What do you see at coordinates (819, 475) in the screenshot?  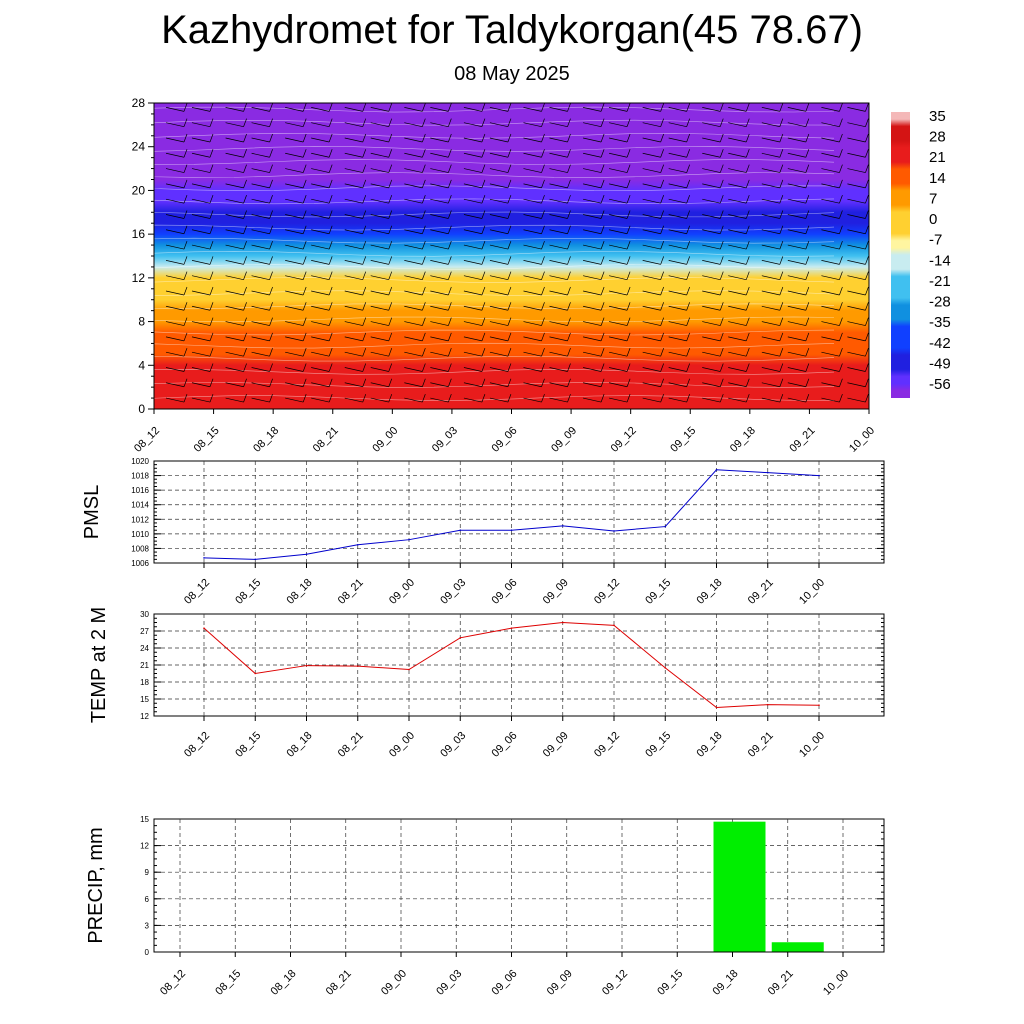 I see `pmsl-point` at bounding box center [819, 475].